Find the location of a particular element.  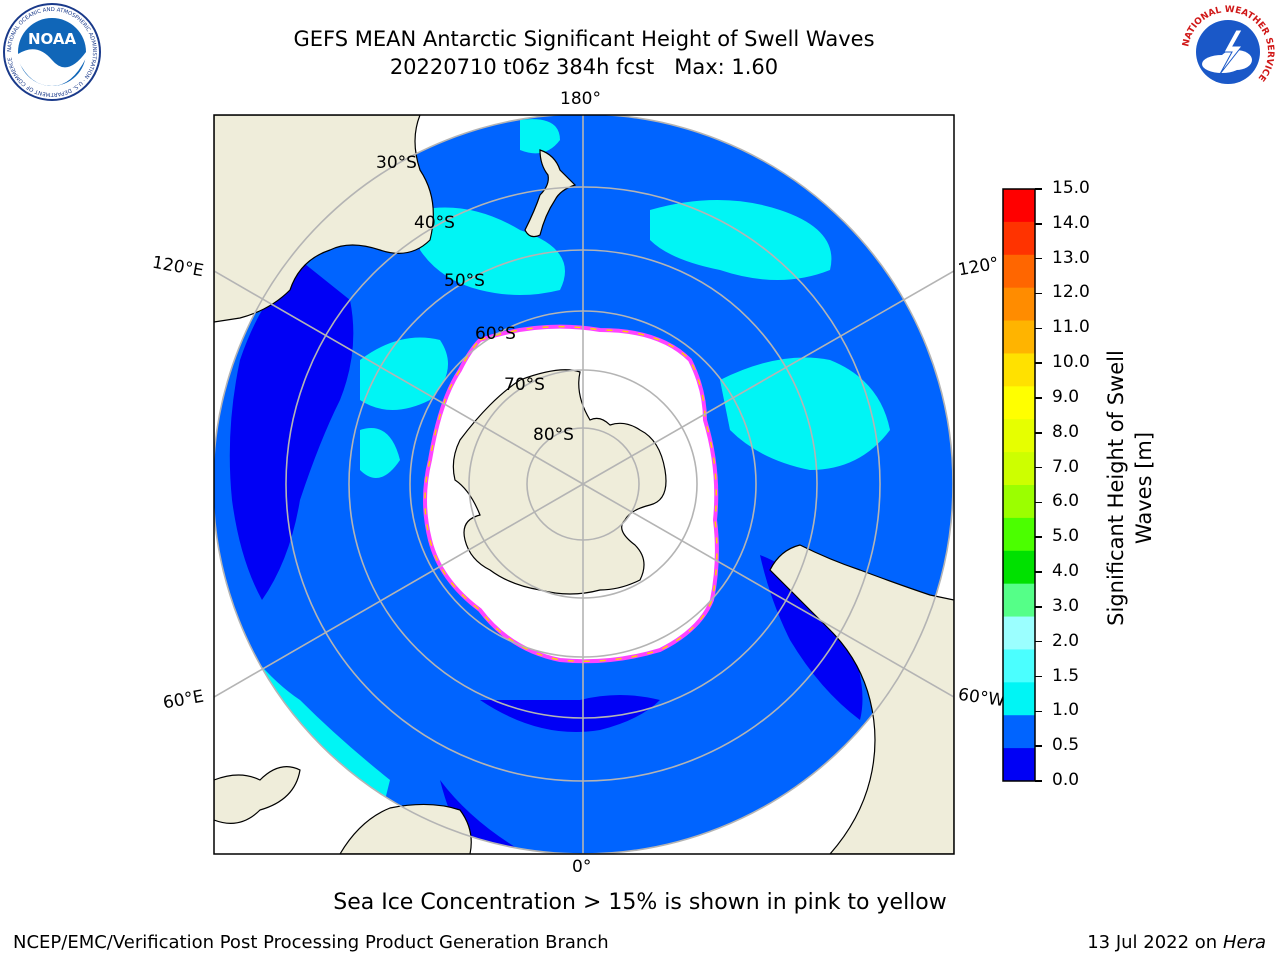

lon-label-180: 180° is located at coordinates (580, 99).